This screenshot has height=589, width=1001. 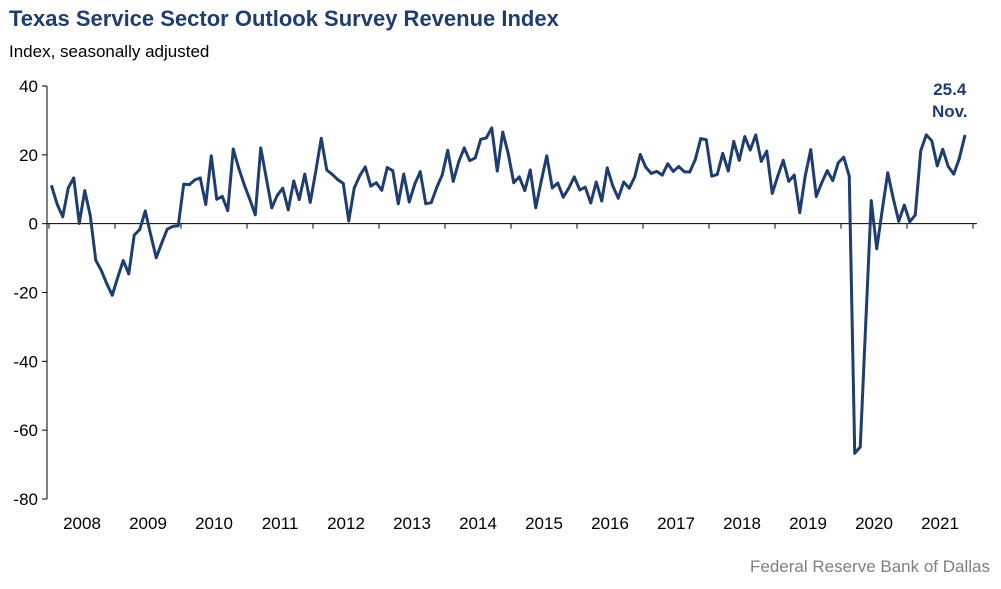 What do you see at coordinates (742, 523) in the screenshot?
I see `x-tick-label: 2018` at bounding box center [742, 523].